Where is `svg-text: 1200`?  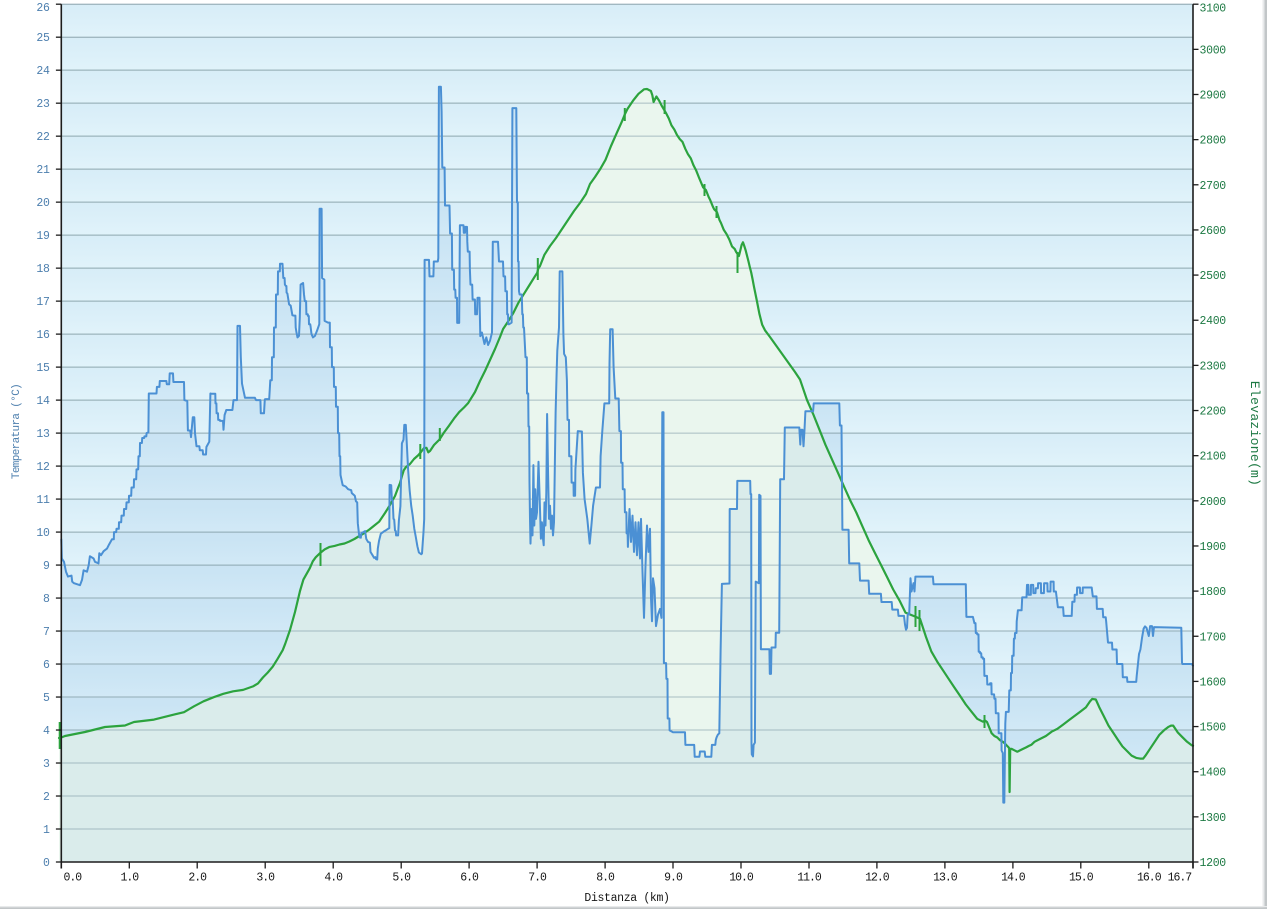 svg-text: 1200 is located at coordinates (1213, 863).